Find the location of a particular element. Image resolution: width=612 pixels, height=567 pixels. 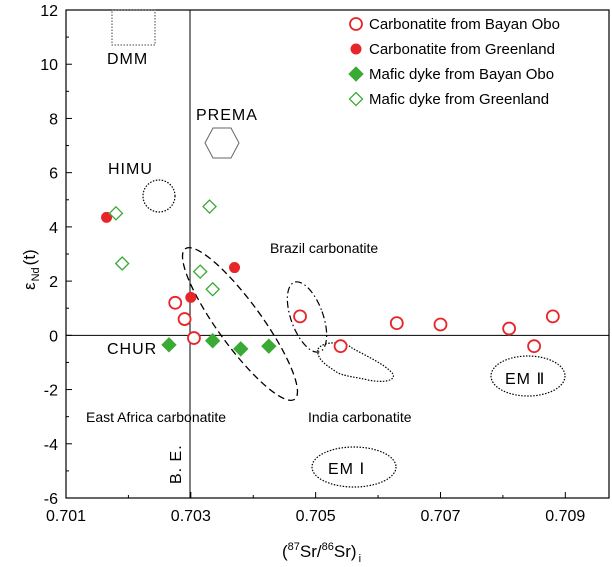

india-region is located at coordinates (355, 362).